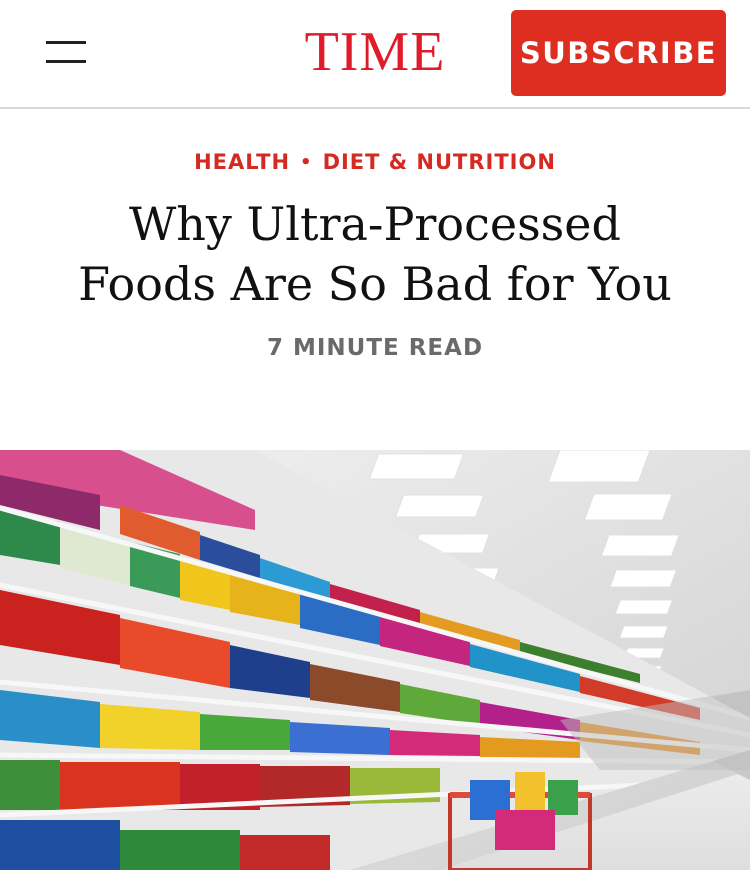 The image size is (750, 870). I want to click on article-kicker: HEALTH • DIET & NUTRITION, so click(375, 162).